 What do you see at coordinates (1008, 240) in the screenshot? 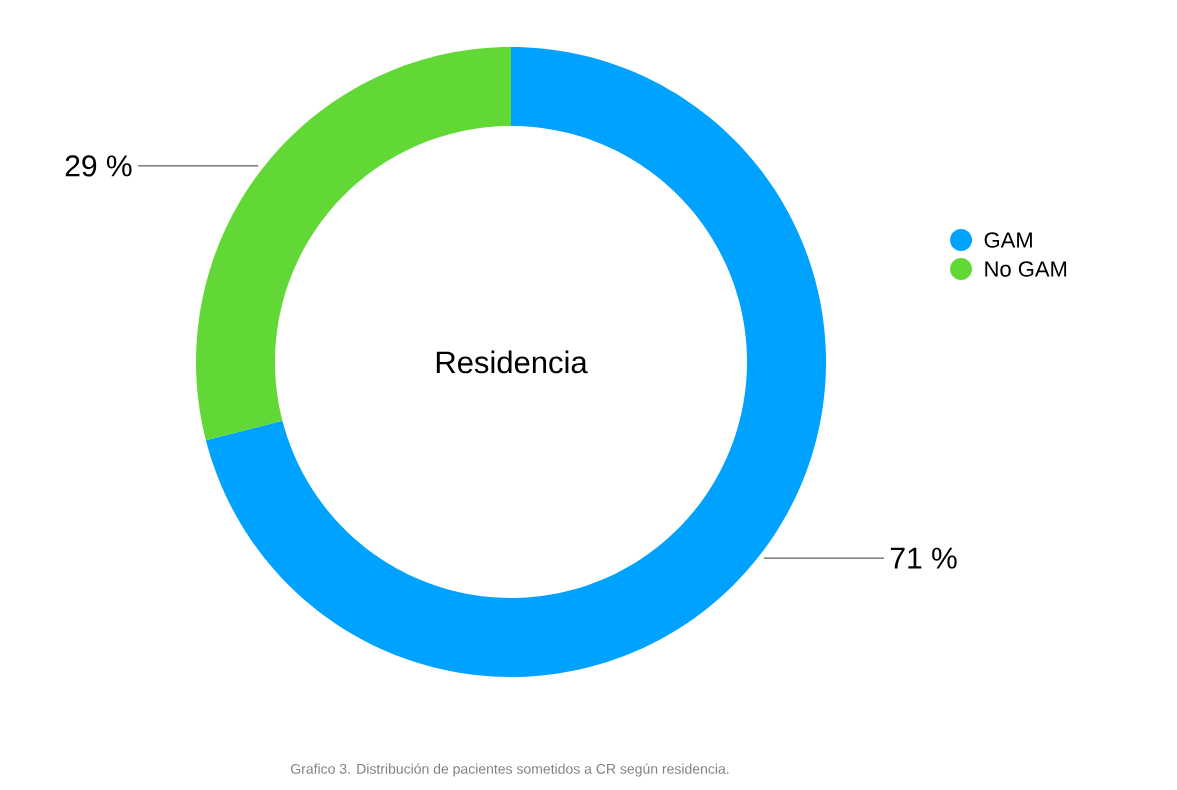
I see `legend-label: GAM` at bounding box center [1008, 240].